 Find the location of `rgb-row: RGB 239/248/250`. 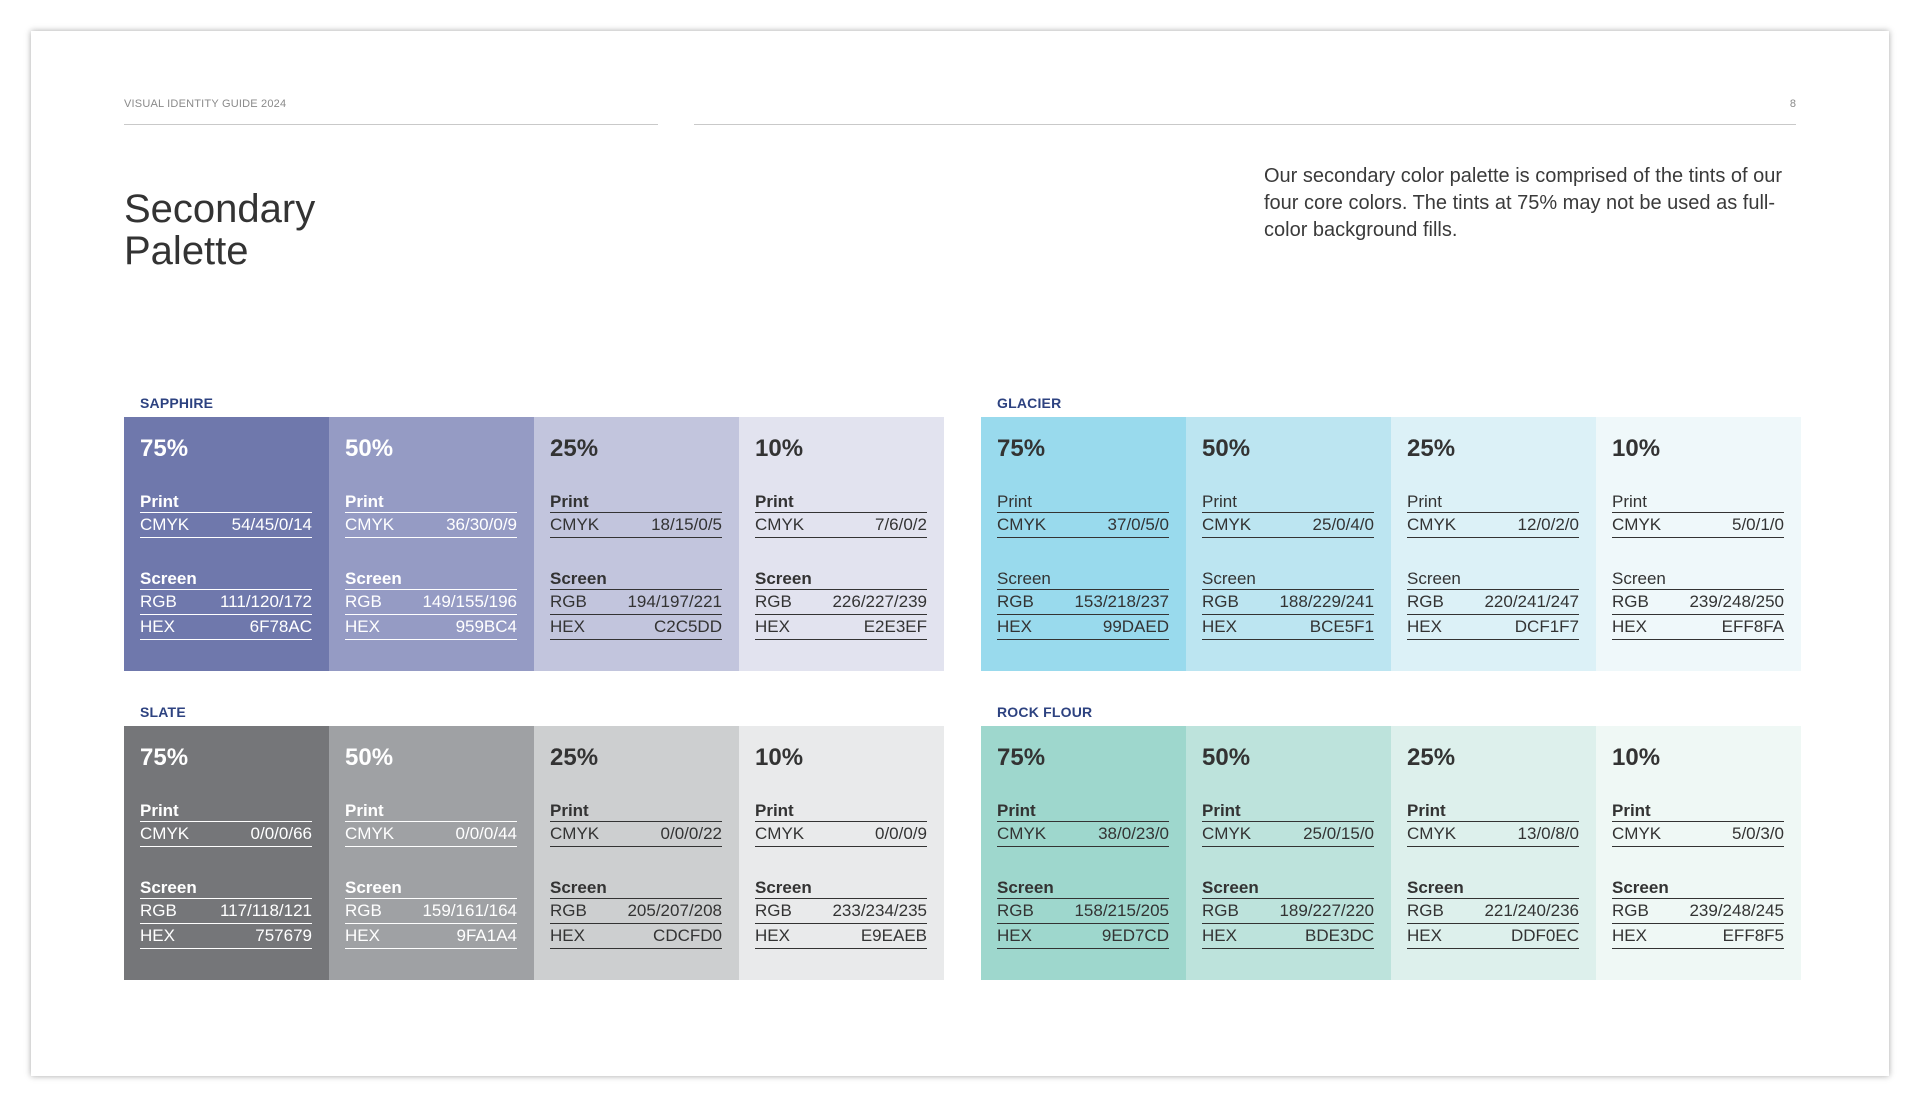

rgb-row: RGB 239/248/250 is located at coordinates (1698, 601).